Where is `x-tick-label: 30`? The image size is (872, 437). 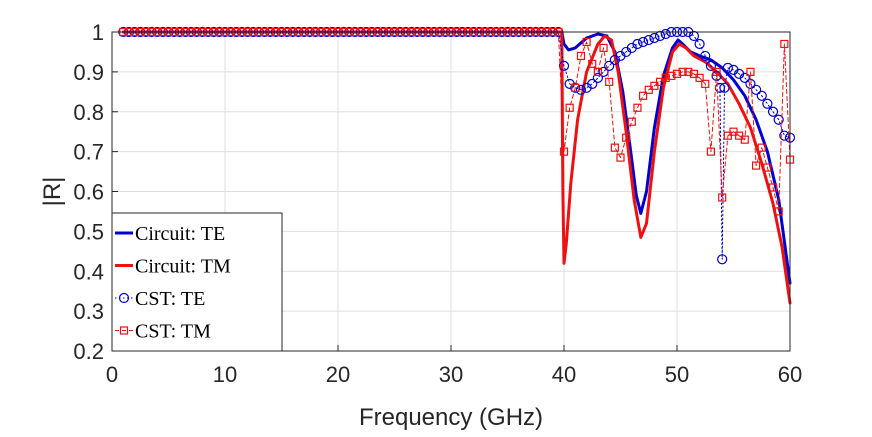
x-tick-label: 30 is located at coordinates (451, 374).